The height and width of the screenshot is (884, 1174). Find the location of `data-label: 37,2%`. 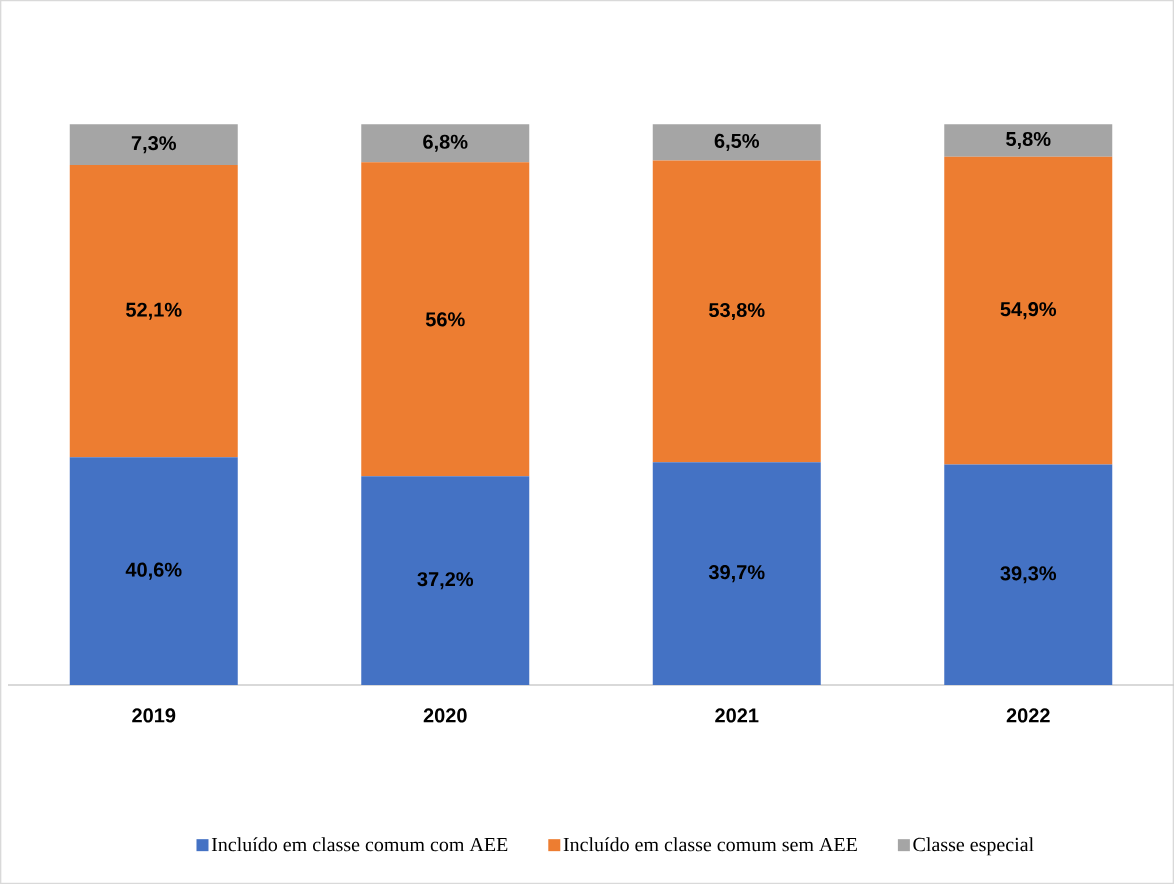

data-label: 37,2% is located at coordinates (445, 581).